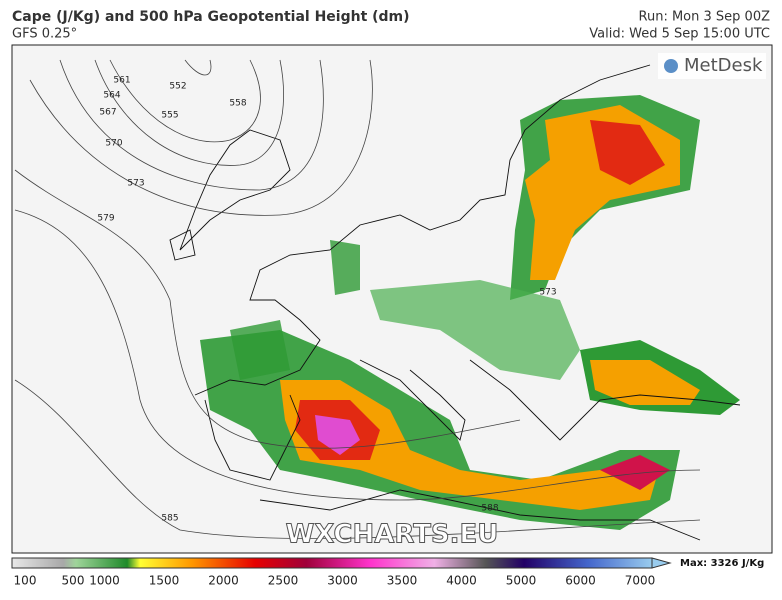 The height and width of the screenshot is (600, 782). What do you see at coordinates (640, 581) in the screenshot?
I see `colorbar-tick-label: 7000` at bounding box center [640, 581].